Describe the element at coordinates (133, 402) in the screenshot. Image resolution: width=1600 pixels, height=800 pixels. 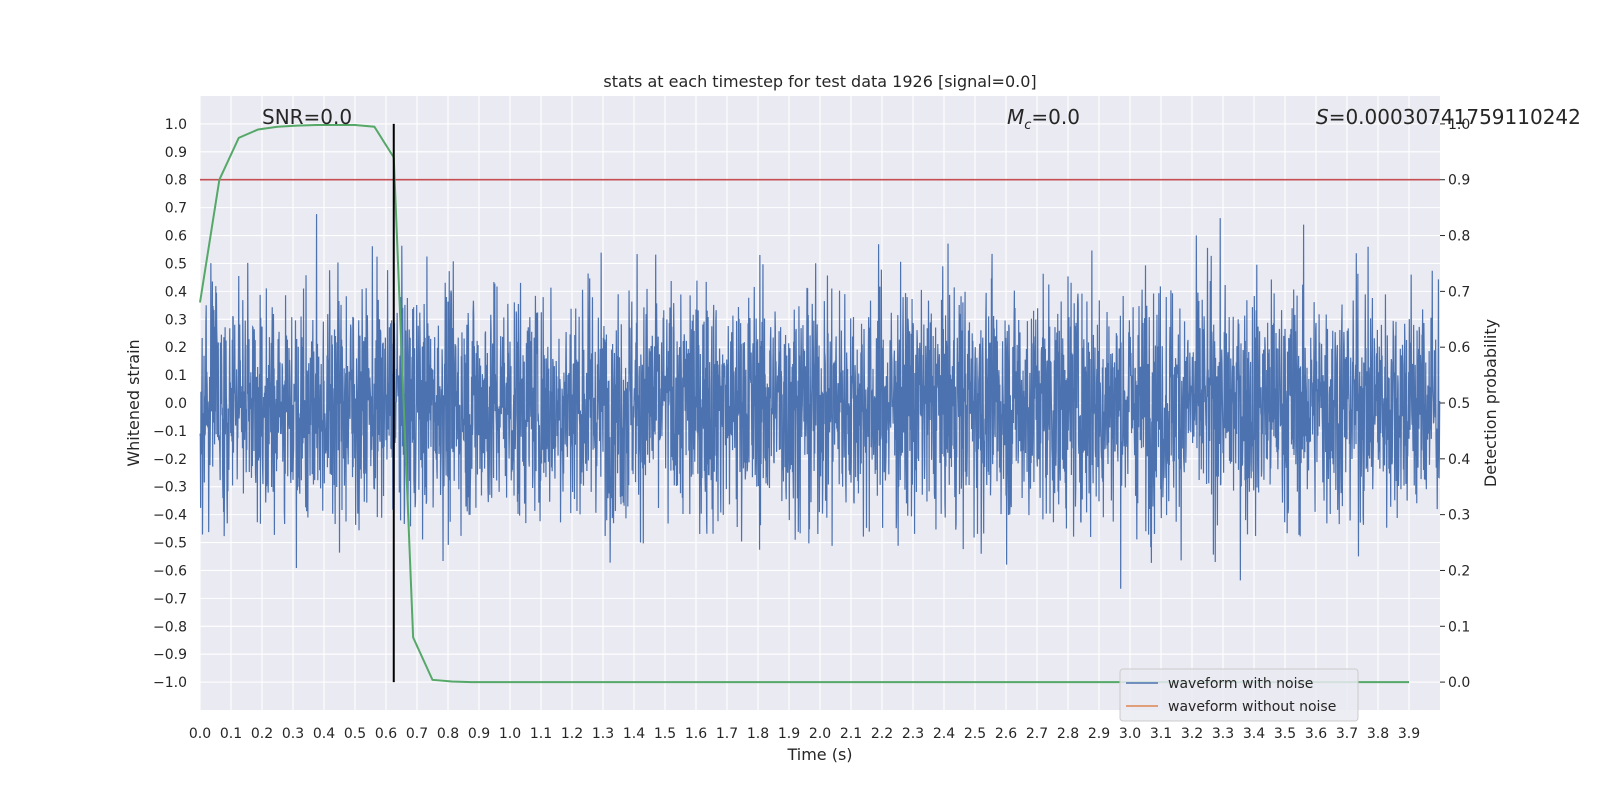
I see `y-axis-label: Whitened strain` at that location.